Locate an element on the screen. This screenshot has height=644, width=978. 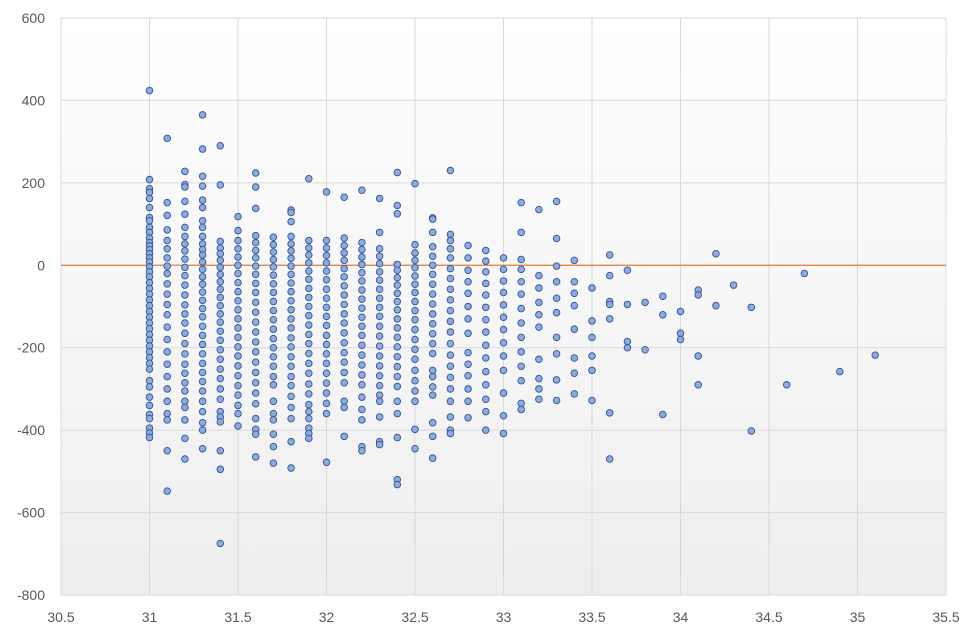
x-tick-label: 35.5 is located at coordinates (945, 617).